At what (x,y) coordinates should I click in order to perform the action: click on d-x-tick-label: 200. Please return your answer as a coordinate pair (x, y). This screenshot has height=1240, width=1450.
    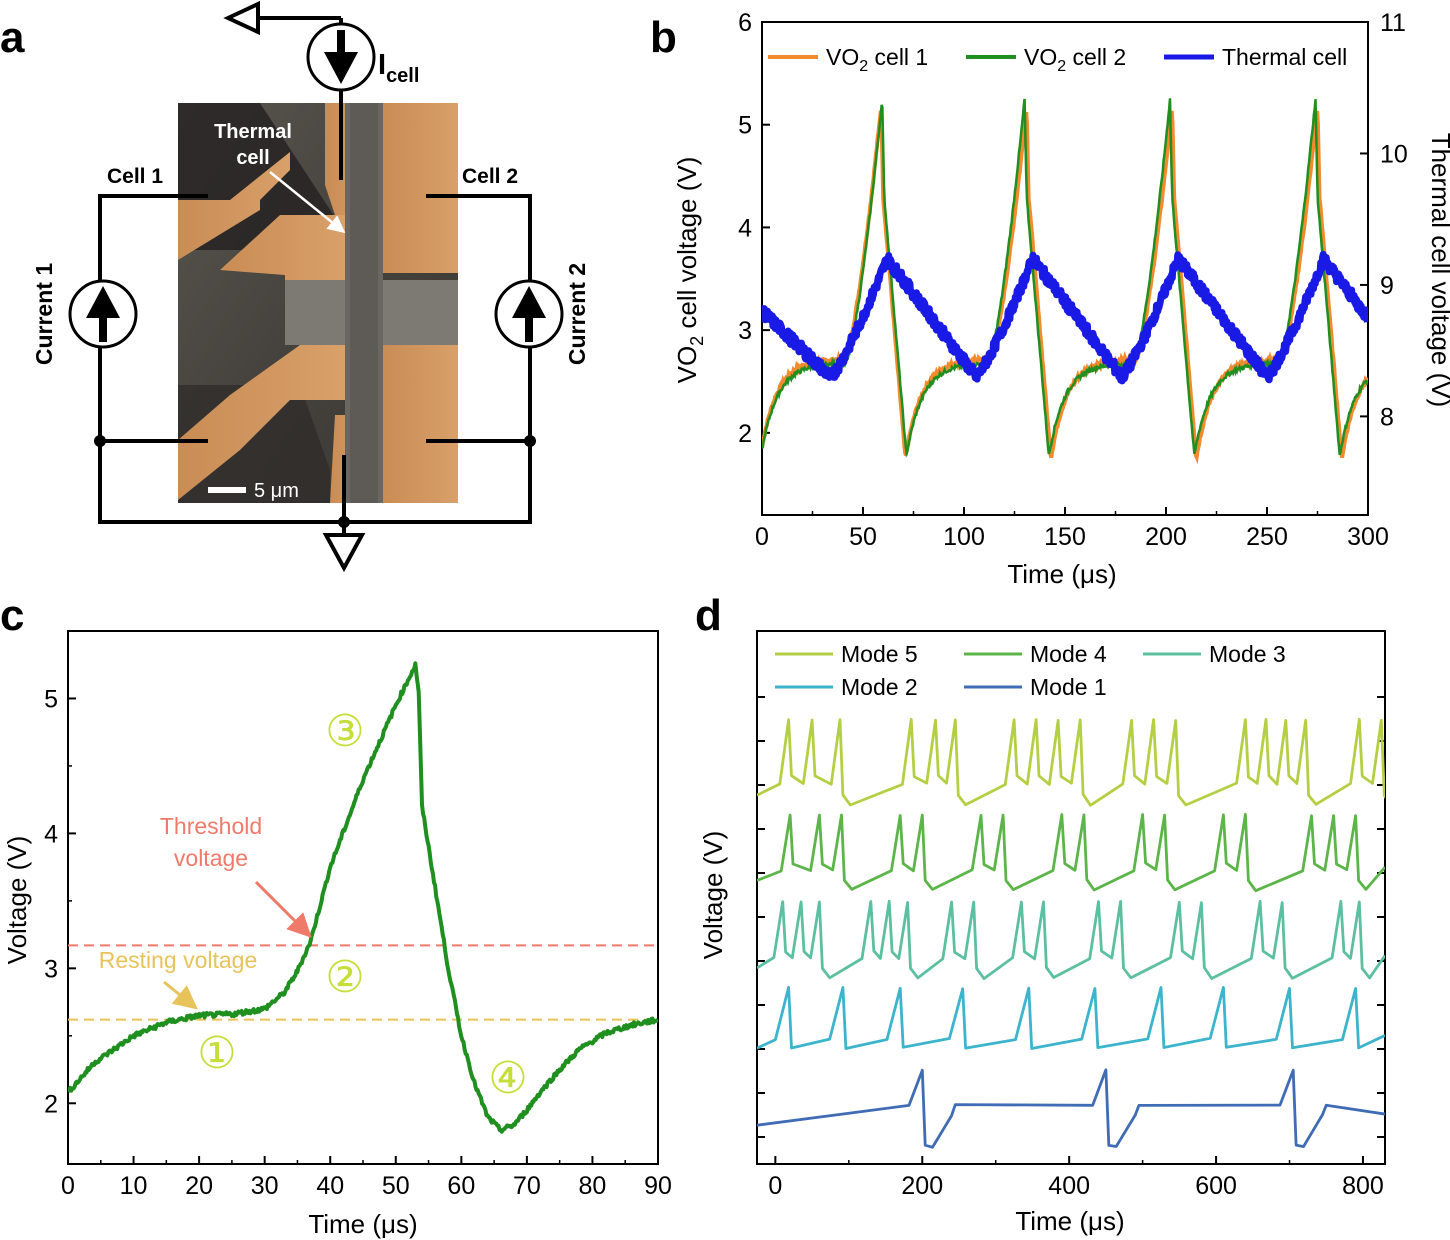
    Looking at the image, I should click on (922, 1186).